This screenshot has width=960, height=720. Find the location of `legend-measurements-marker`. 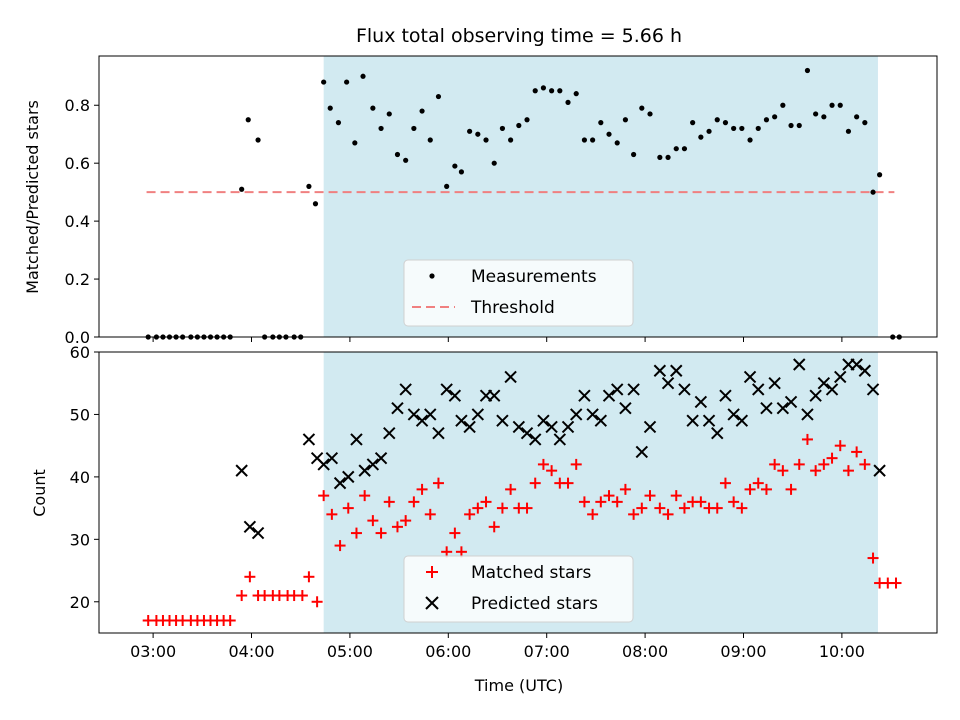

legend-measurements-marker is located at coordinates (432, 276).